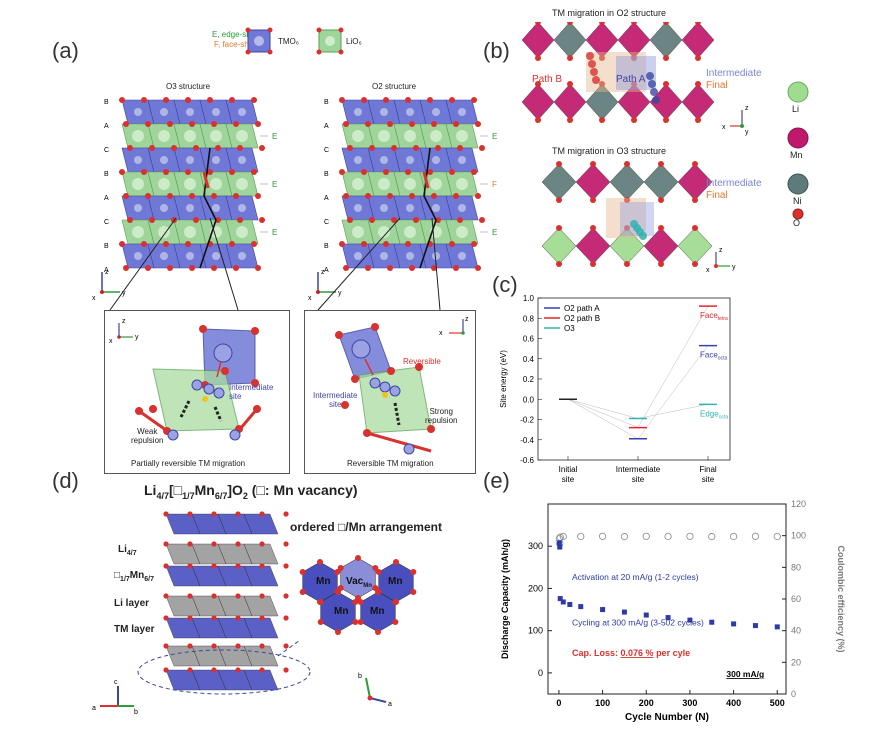 This screenshot has height=734, width=882. What do you see at coordinates (568, 469) in the screenshot?
I see `x-tick-label: Initial` at bounding box center [568, 469].